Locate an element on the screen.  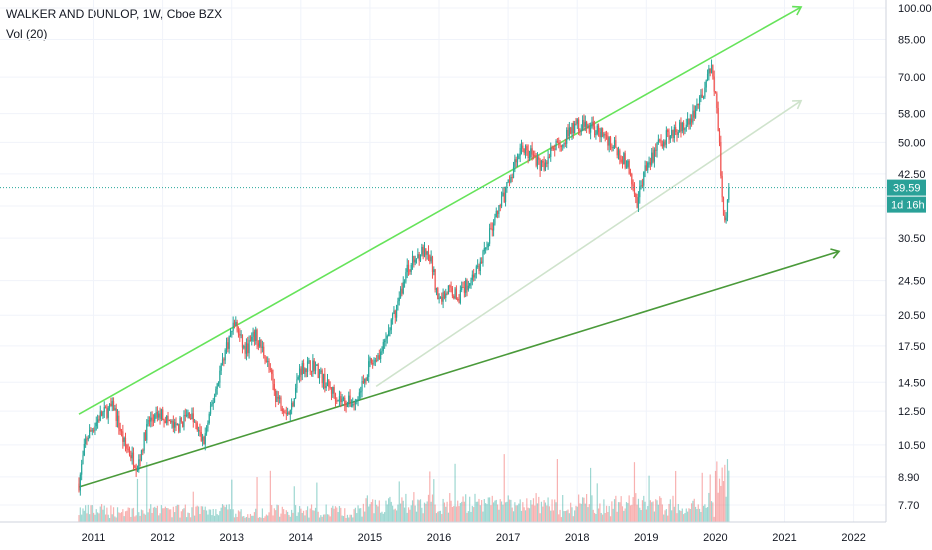
x-tick-label: 2017 is located at coordinates (508, 538).